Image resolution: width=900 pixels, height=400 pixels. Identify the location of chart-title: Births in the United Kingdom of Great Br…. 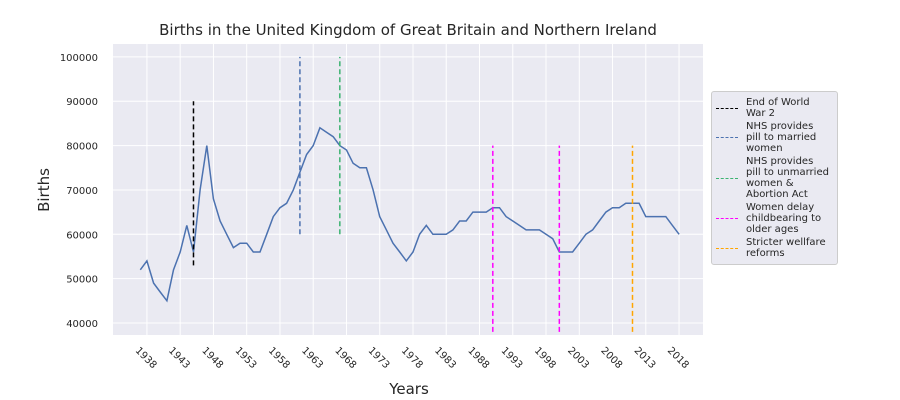
(408, 30).